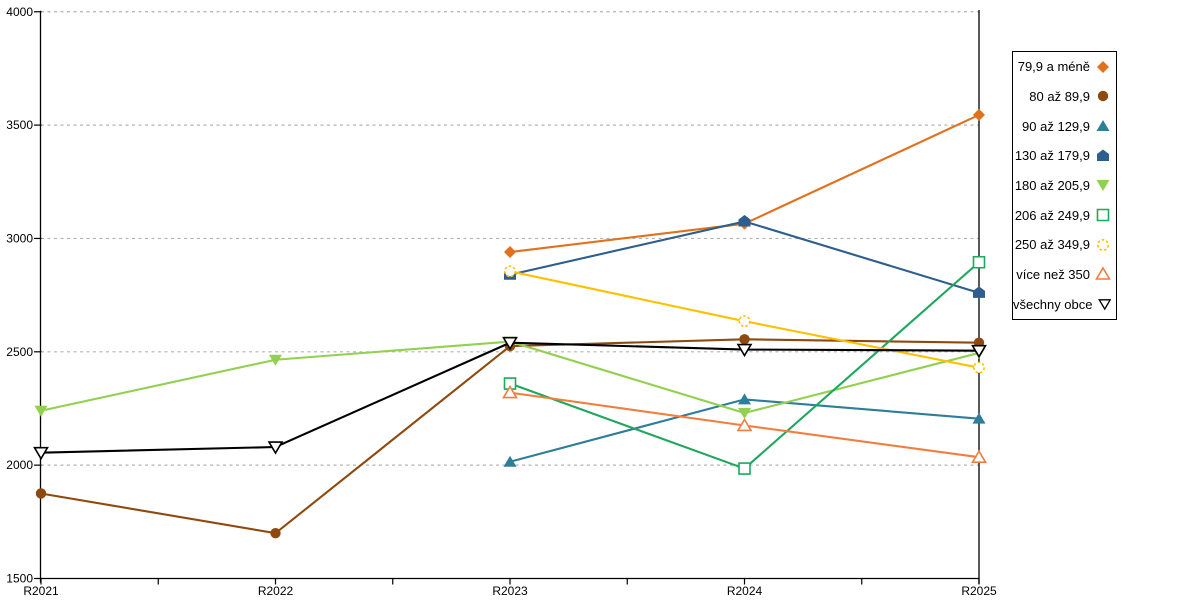 This screenshot has height=600, width=1200. I want to click on legend-item-label: 250 až 349,9, so click(1052, 245).